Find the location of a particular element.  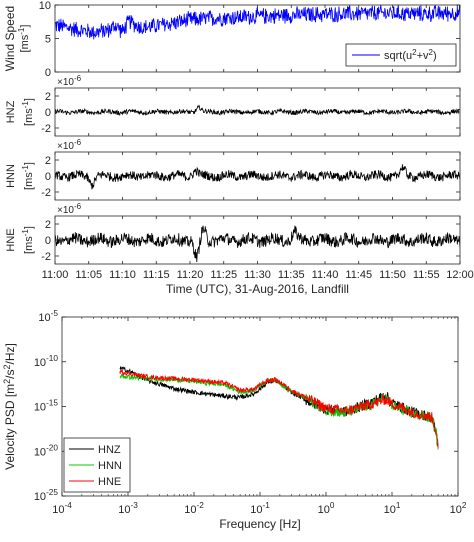

y-tick-label: 10 is located at coordinates (45, 6).